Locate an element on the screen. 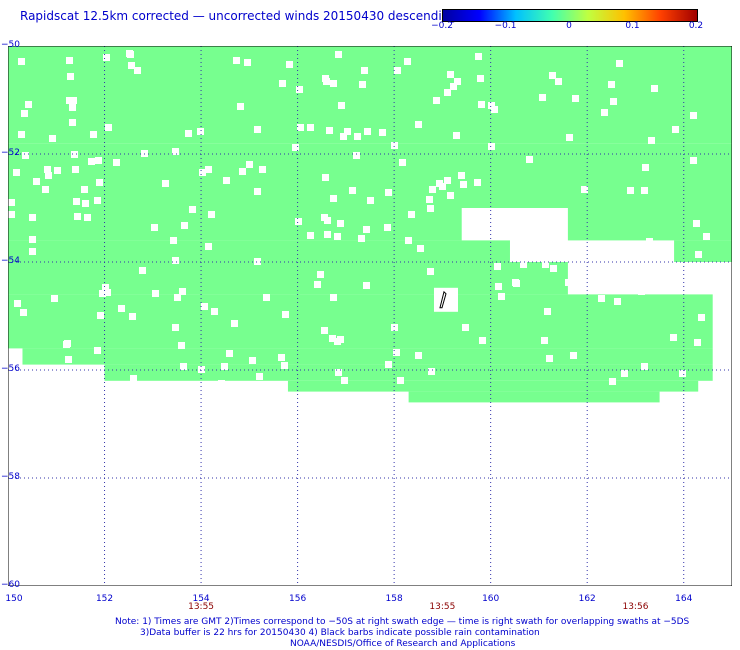 This screenshot has width=740, height=650. rain-barb is located at coordinates (443, 299).